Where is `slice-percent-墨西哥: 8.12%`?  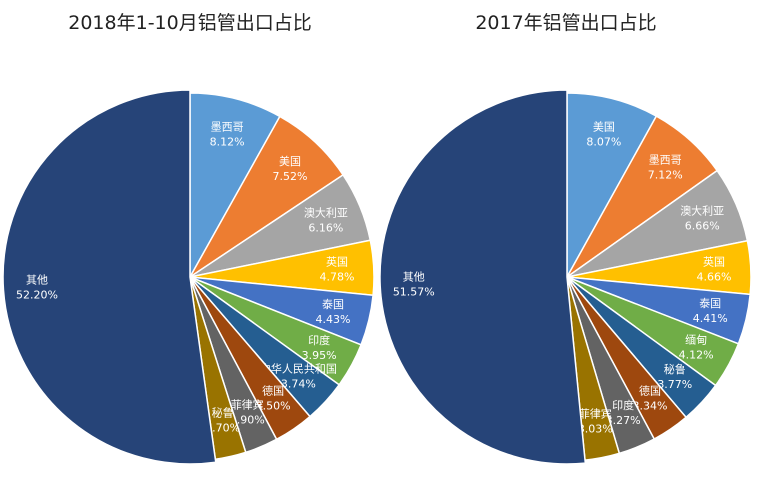 slice-percent-墨西哥: 8.12% is located at coordinates (227, 142).